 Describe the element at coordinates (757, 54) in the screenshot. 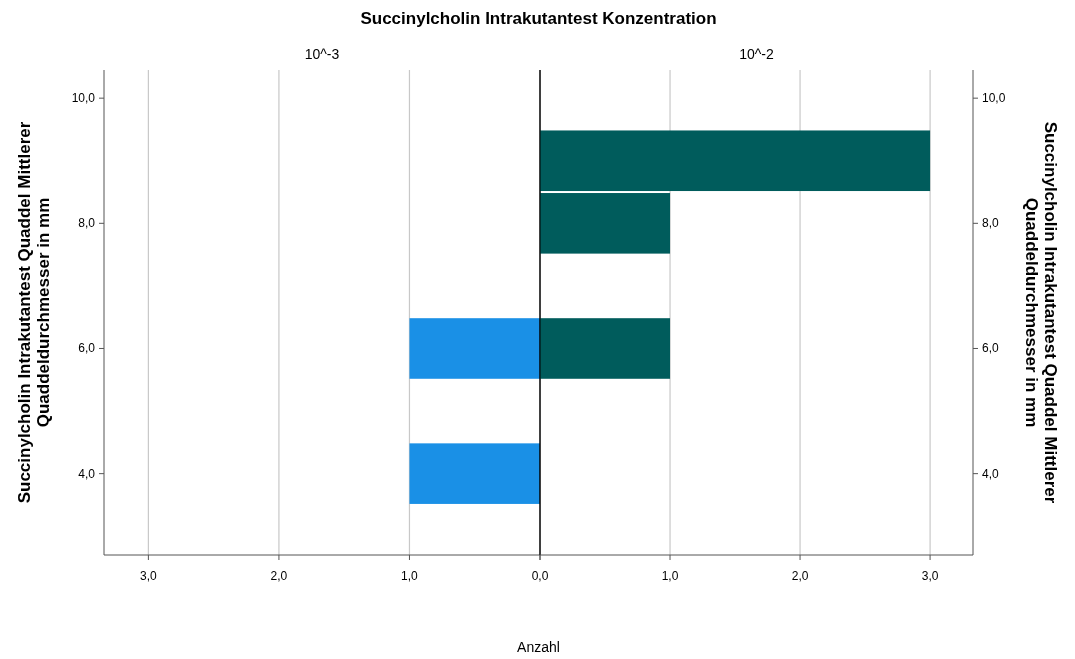

I see `chart-subtitle: 10^-2` at that location.